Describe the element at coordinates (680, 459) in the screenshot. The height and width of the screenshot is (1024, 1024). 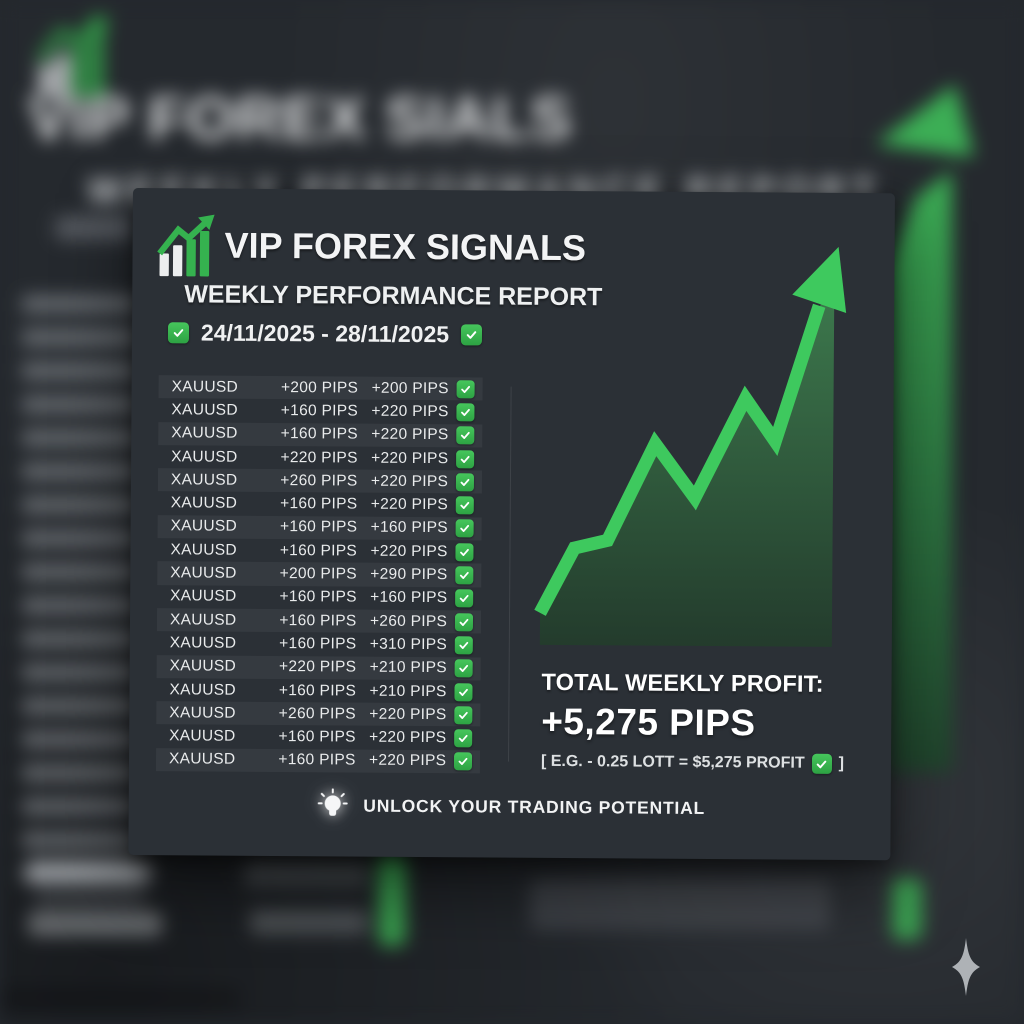
I see `chart-line` at that location.